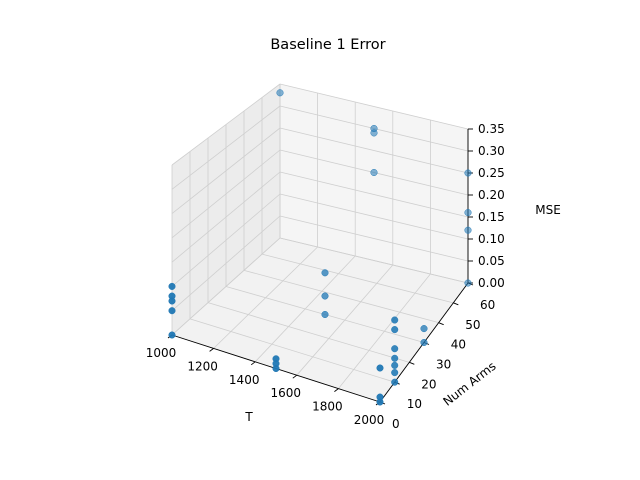 This screenshot has height=480, width=640. What do you see at coordinates (491, 261) in the screenshot?
I see `z-tick-label: 0.05` at bounding box center [491, 261].